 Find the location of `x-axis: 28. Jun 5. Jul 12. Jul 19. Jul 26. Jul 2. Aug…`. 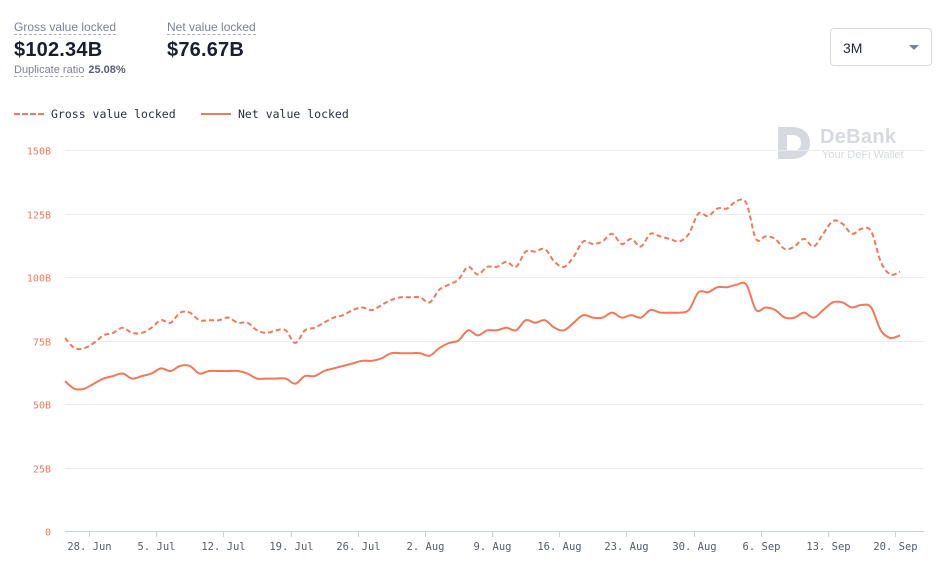

x-axis: 28. Jun 5. Jul 12. Jul 19. Jul 26. Jul 2. Aug… is located at coordinates (494, 542).